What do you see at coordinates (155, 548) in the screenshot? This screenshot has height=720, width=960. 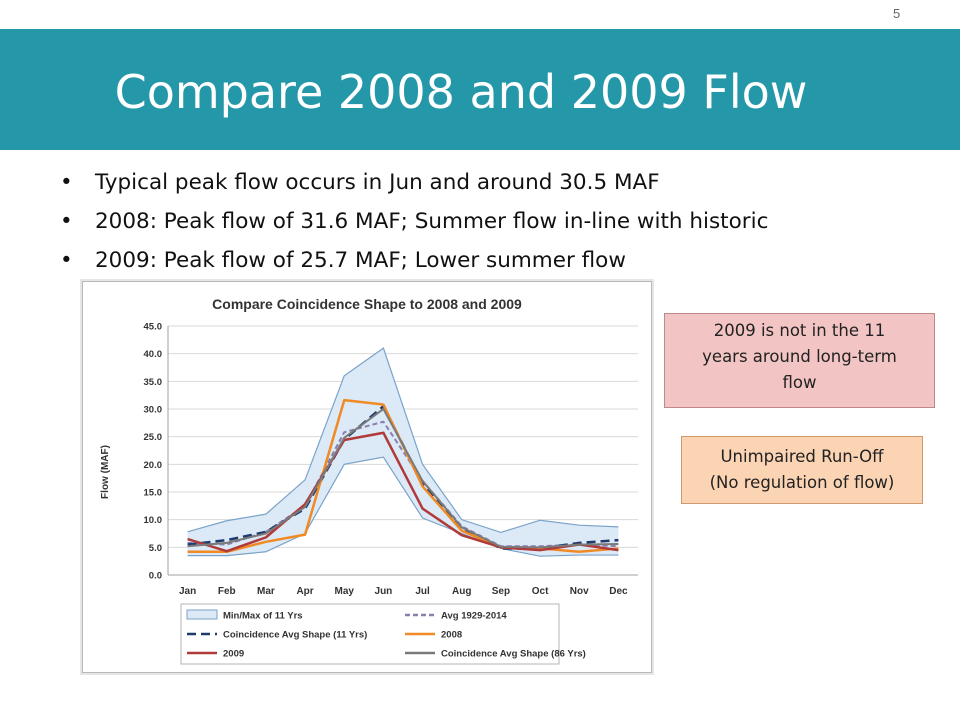 I see `y-tick-label: 5.0` at bounding box center [155, 548].